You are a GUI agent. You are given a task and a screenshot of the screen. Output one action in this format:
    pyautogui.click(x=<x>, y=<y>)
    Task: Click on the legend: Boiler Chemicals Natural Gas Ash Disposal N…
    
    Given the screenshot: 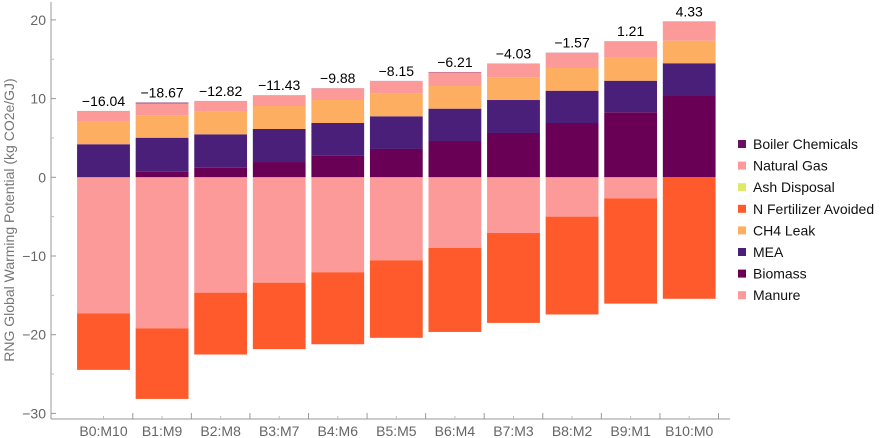 What is the action you would take?
    pyautogui.click(x=806, y=219)
    